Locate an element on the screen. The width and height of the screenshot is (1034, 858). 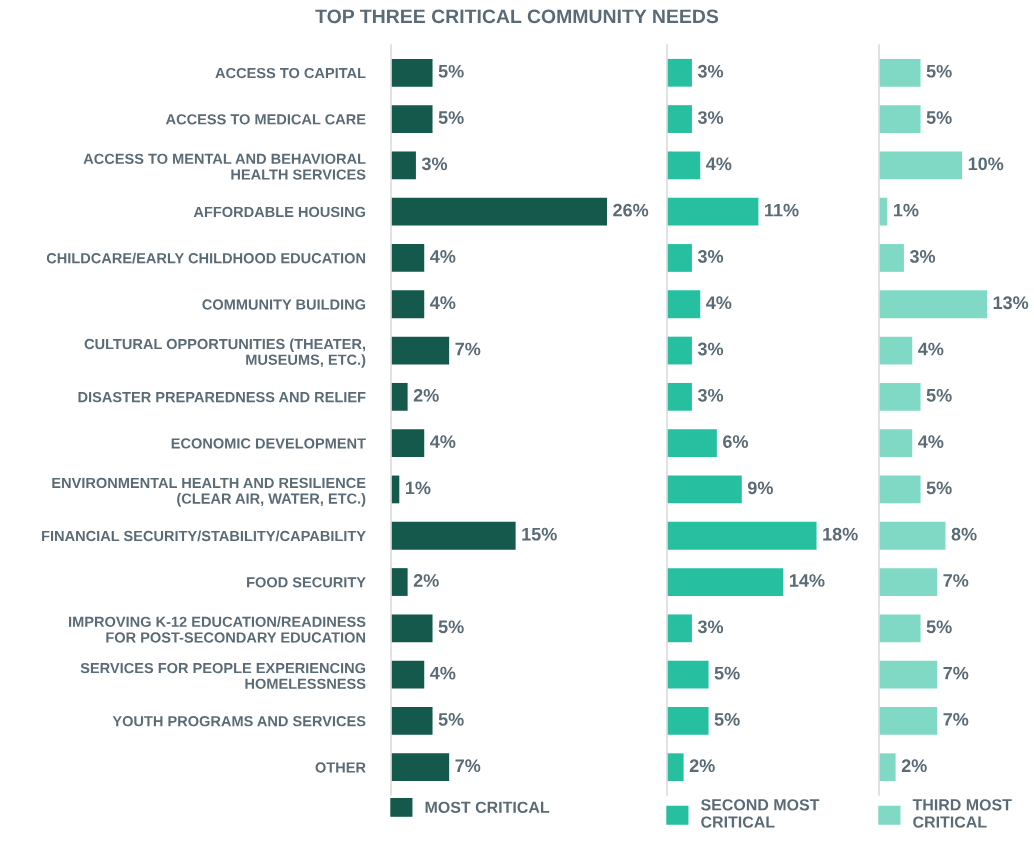
legend-label: THIRD MOST CRITICAL is located at coordinates (962, 813).